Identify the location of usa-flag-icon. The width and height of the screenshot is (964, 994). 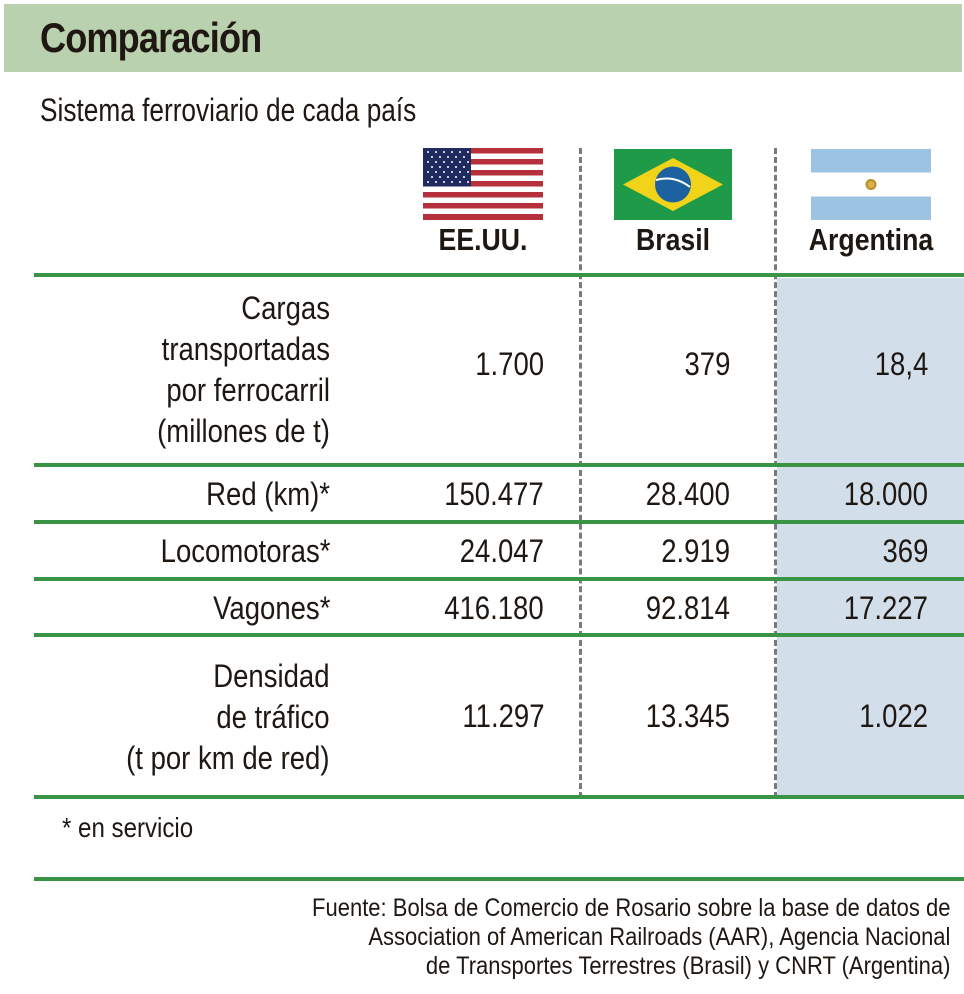
(483, 184).